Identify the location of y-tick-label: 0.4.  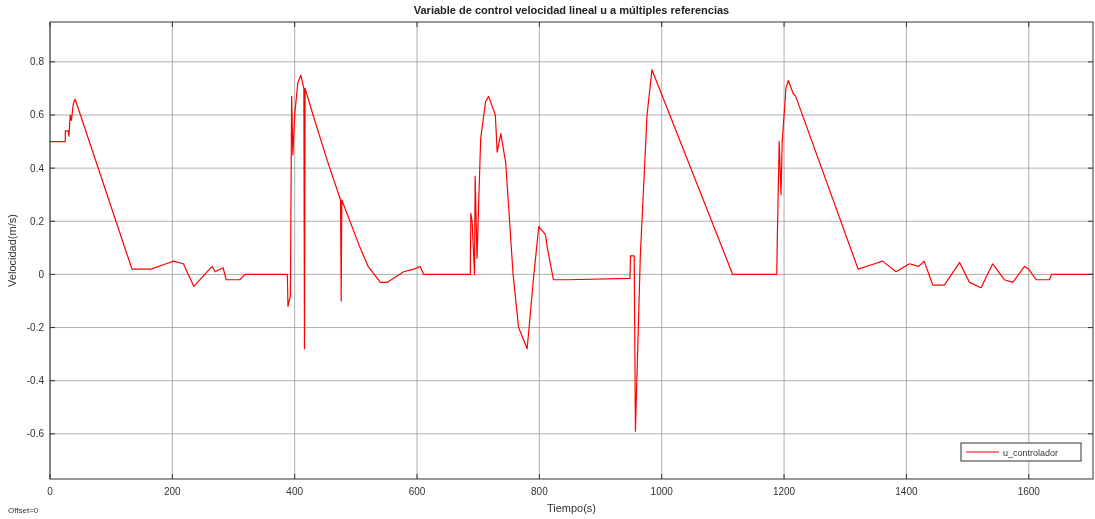
(37, 168).